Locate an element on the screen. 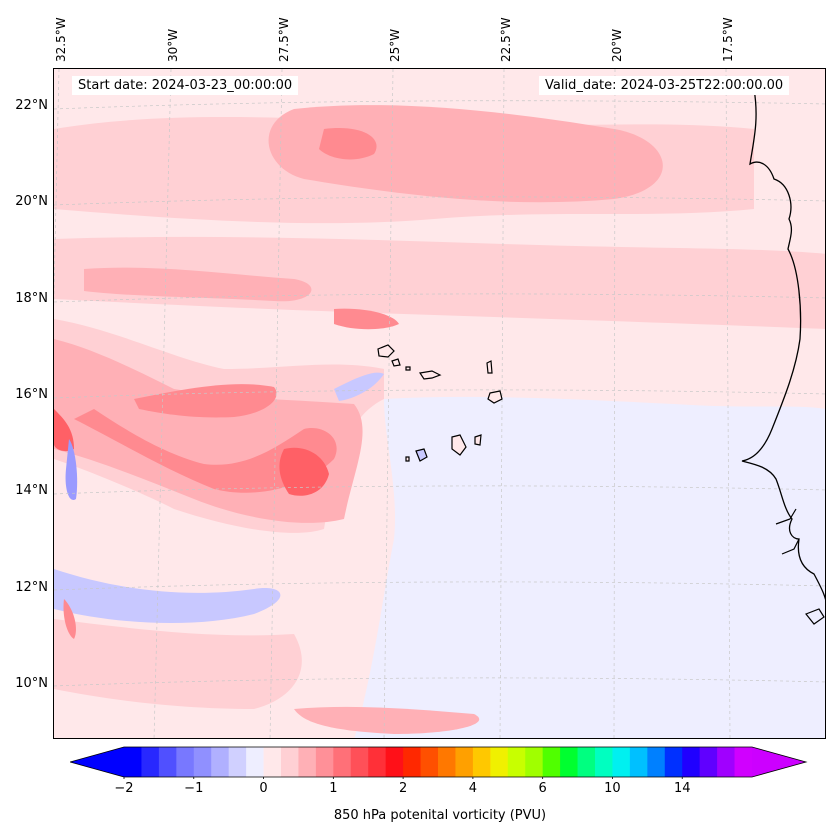 The height and width of the screenshot is (836, 837). latitude-label: 20°N is located at coordinates (31, 201).